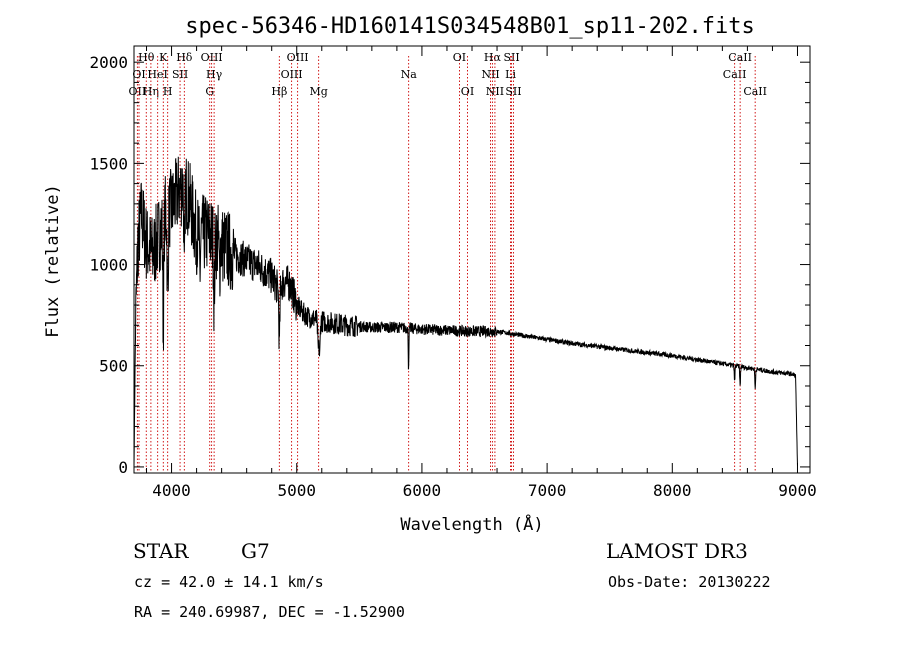  What do you see at coordinates (510, 74) in the screenshot?
I see `spectral-line-label: Li` at bounding box center [510, 74].